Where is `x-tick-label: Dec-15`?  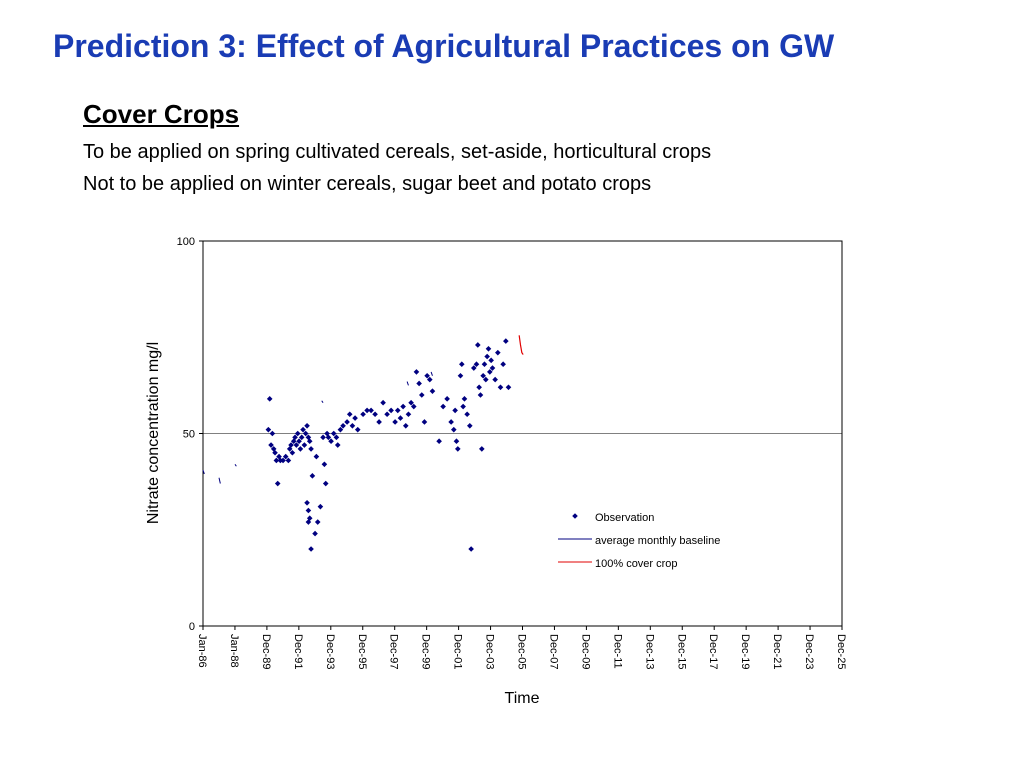
x-tick-label: Dec-15 is located at coordinates (681, 651).